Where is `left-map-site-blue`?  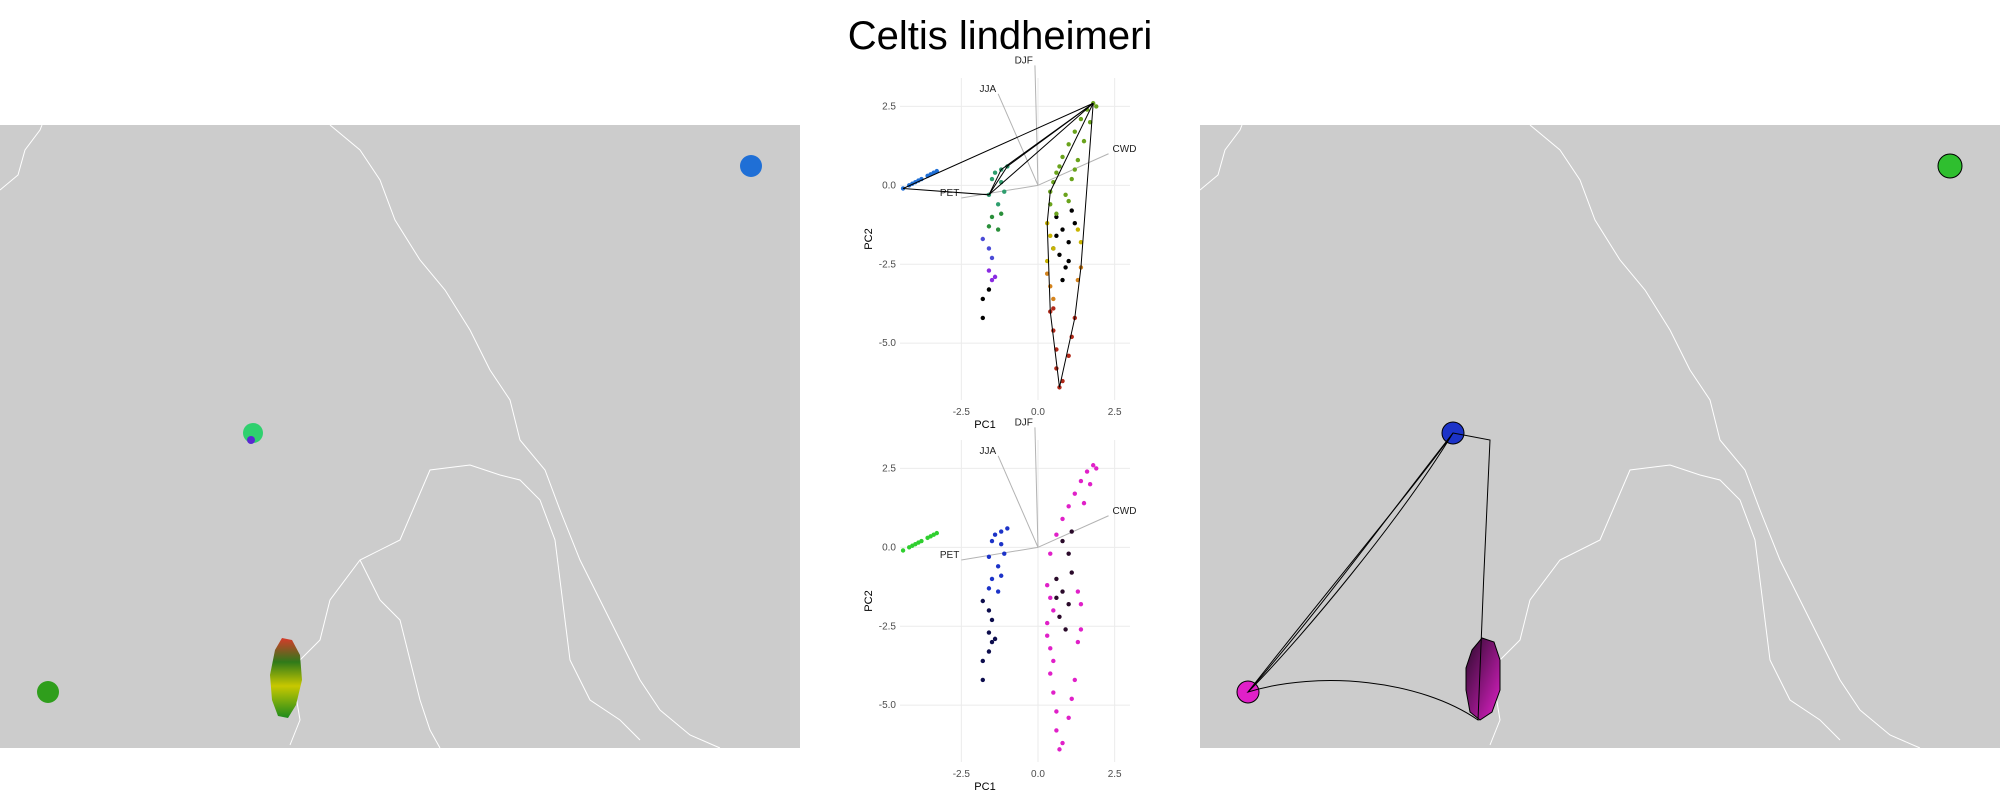 left-map-site-blue is located at coordinates (751, 166).